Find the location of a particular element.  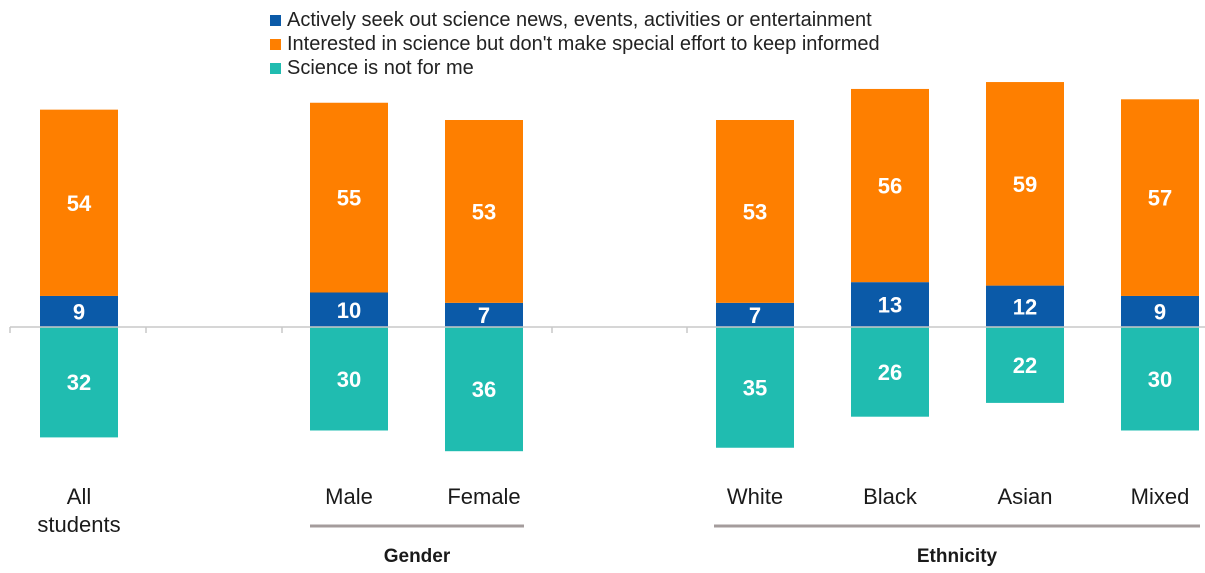

group-labels: Gender Ethnicity is located at coordinates (755, 546).